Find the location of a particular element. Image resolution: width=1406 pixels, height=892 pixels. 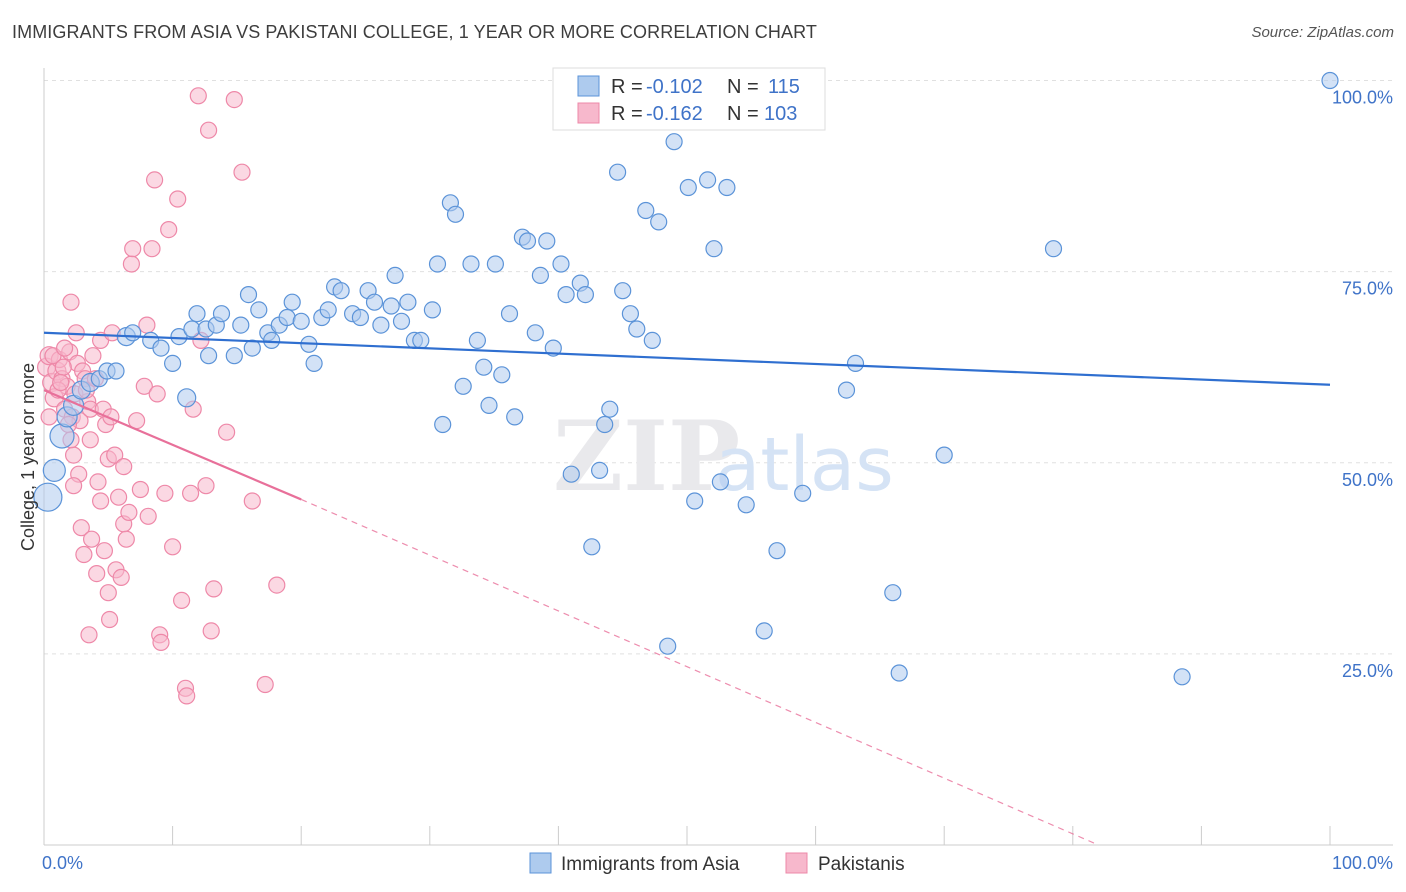

y-axis-tick-labels: 25.0% 50.0% 75.0% 100.0% is located at coordinates (1362, 384).